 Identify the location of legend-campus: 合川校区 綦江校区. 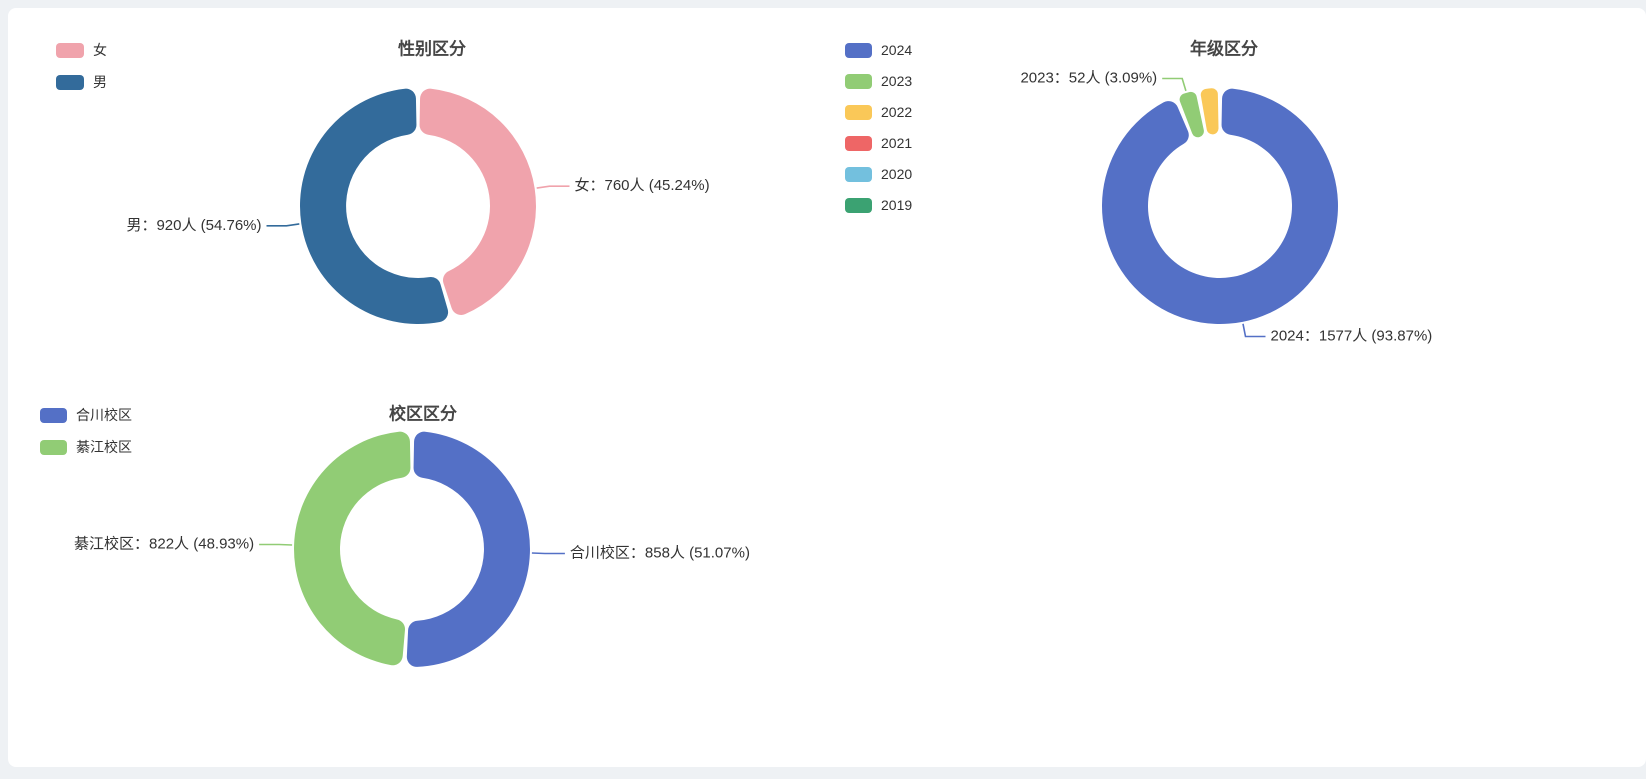
(86, 431).